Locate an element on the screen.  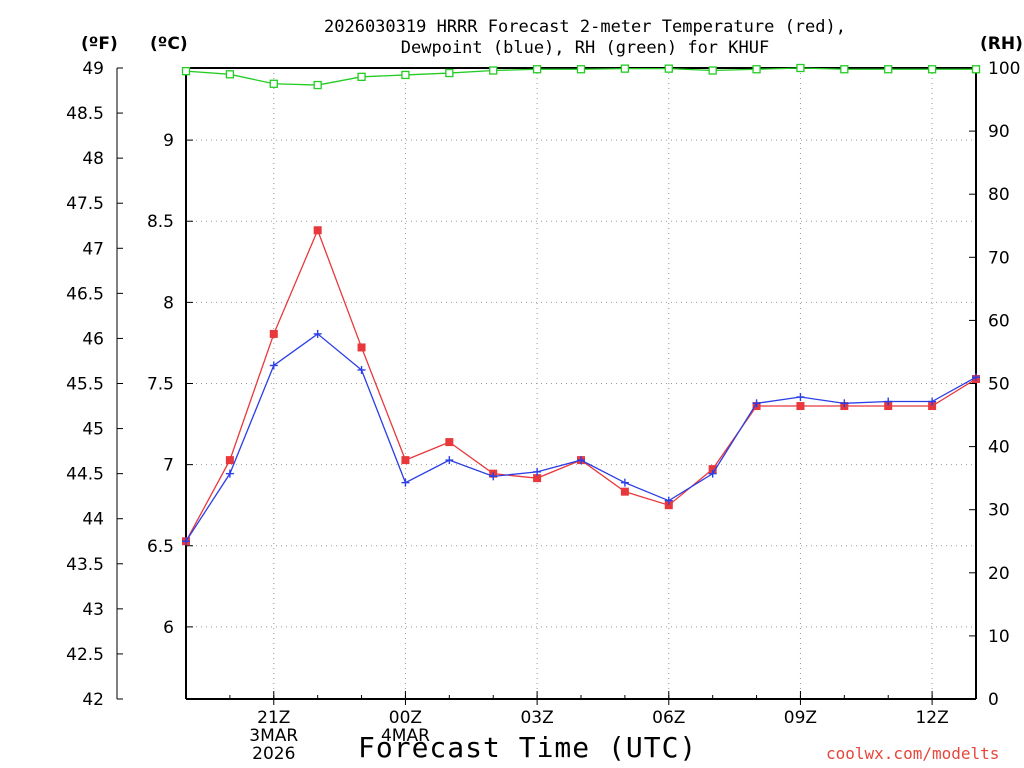
fahrenheit-tick-label: 42.5 is located at coordinates (85, 655).